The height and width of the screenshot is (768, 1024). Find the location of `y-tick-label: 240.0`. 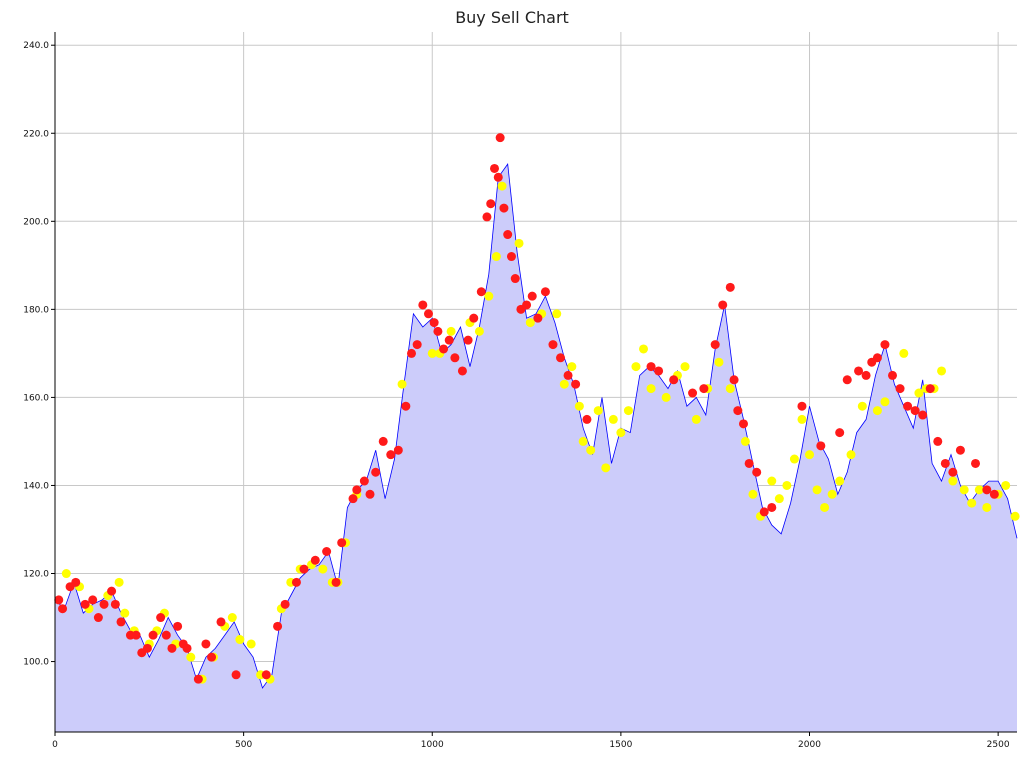

y-tick-label: 240.0 is located at coordinates (36, 46).